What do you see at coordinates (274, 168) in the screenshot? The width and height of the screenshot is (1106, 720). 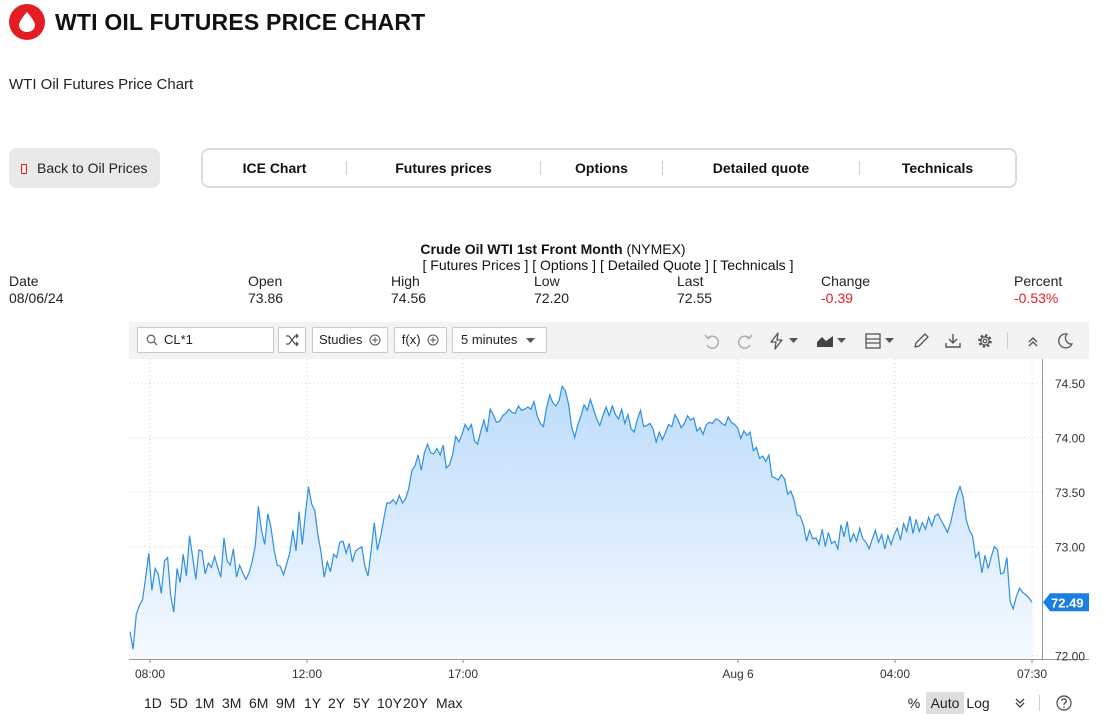 I see `tab-ice-chart: ICE Chart` at bounding box center [274, 168].